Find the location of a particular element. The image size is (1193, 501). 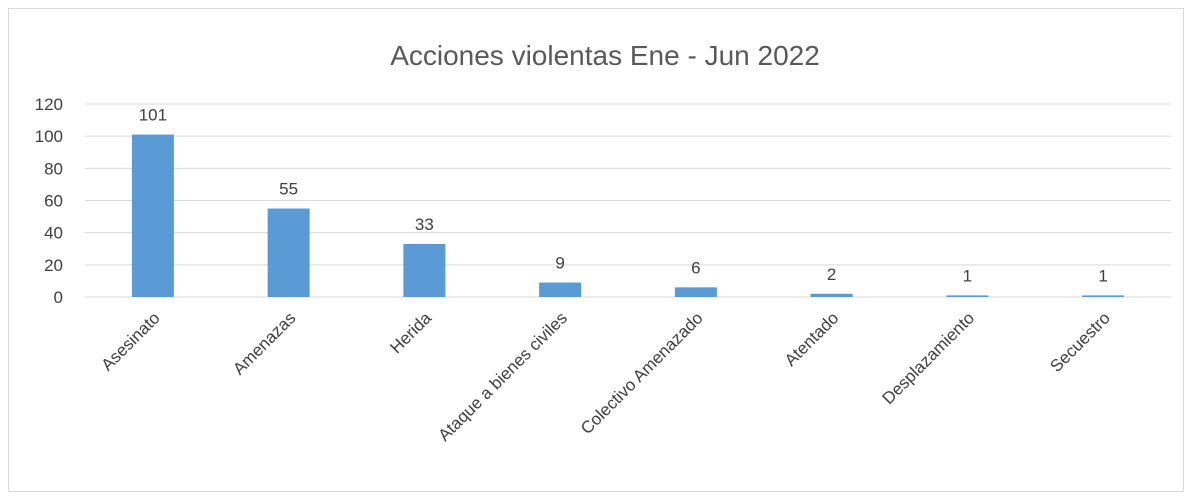

x-category-label: Amenazas is located at coordinates (264, 343).